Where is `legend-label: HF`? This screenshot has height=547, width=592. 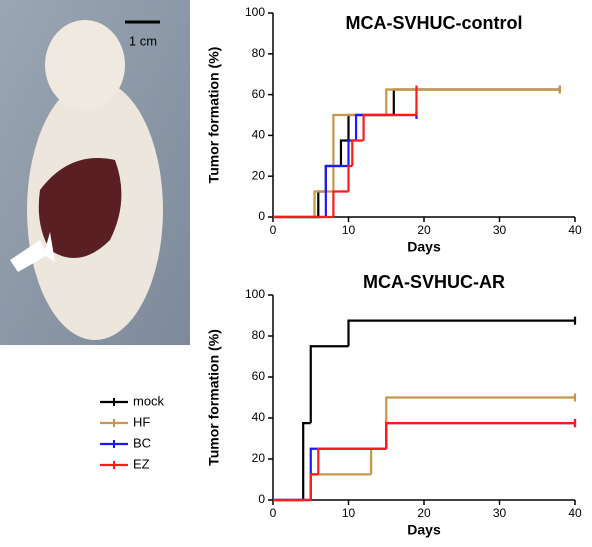
legend-label: HF is located at coordinates (141, 421).